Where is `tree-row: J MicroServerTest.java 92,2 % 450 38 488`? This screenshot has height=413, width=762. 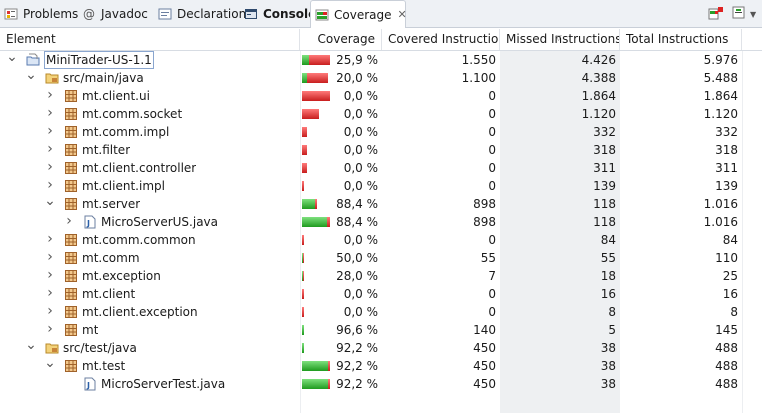
tree-row: J MicroServerTest.java 92,2 % 450 38 488 is located at coordinates (381, 384).